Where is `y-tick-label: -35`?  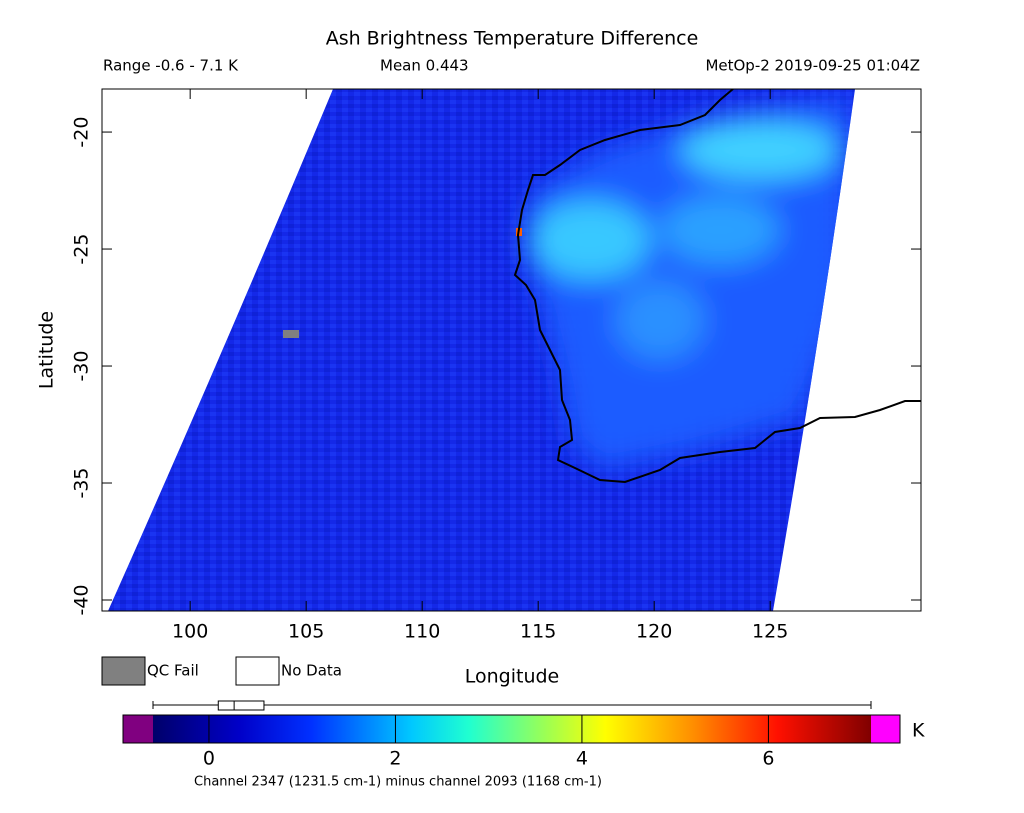 y-tick-label: -35 is located at coordinates (82, 482).